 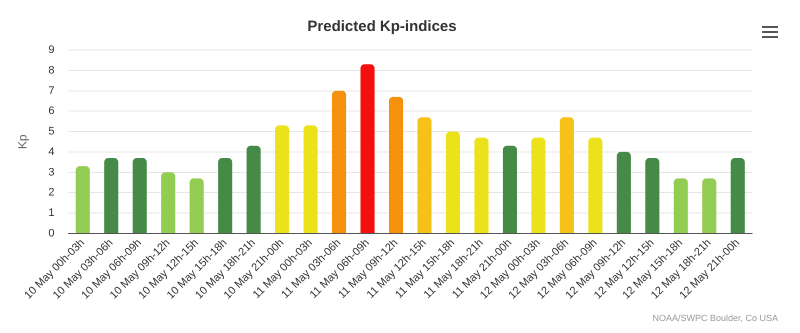 I want to click on text: NOAA/SWPC Boulder, Co USA, so click(x=715, y=318).